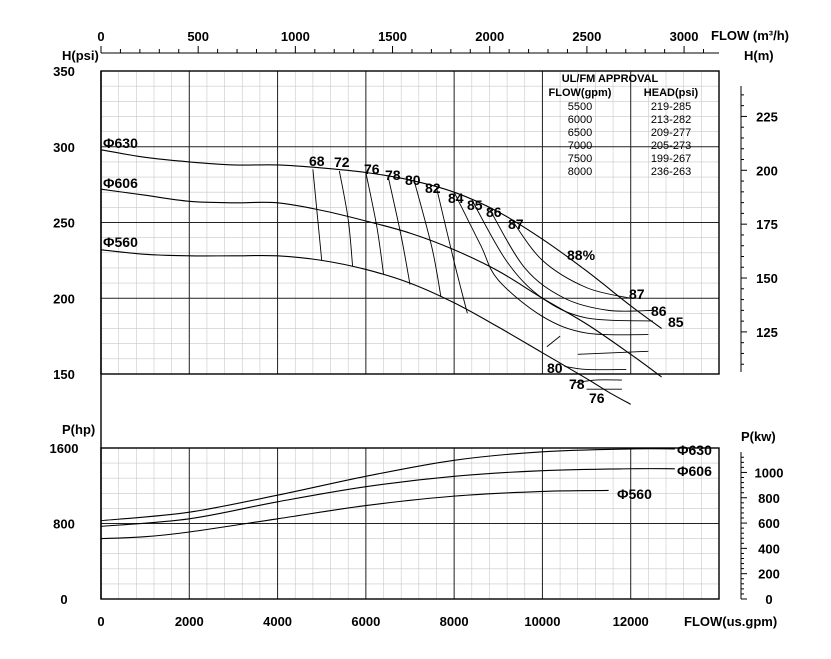  Describe the element at coordinates (634, 494) in the screenshot. I see `power-curve-label: Φ560` at that location.